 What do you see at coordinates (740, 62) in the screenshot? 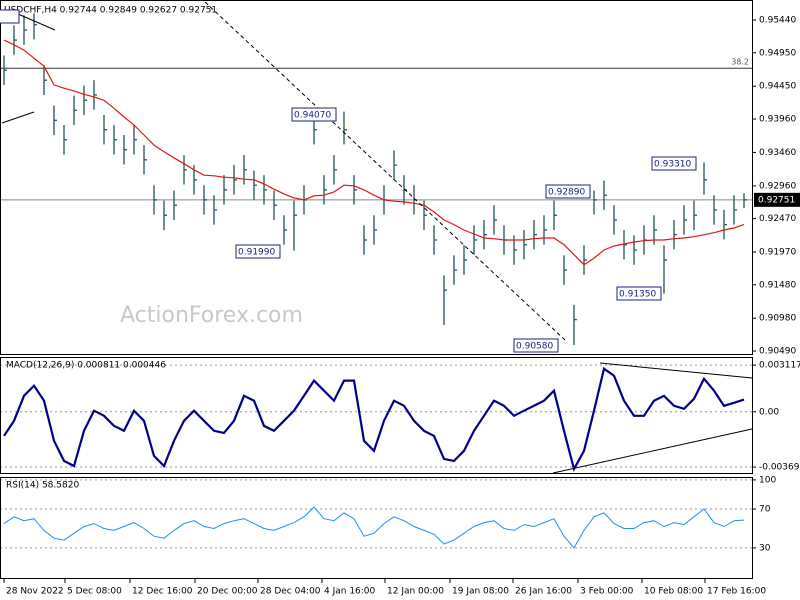
I see `fib-label: 38.2` at bounding box center [740, 62].